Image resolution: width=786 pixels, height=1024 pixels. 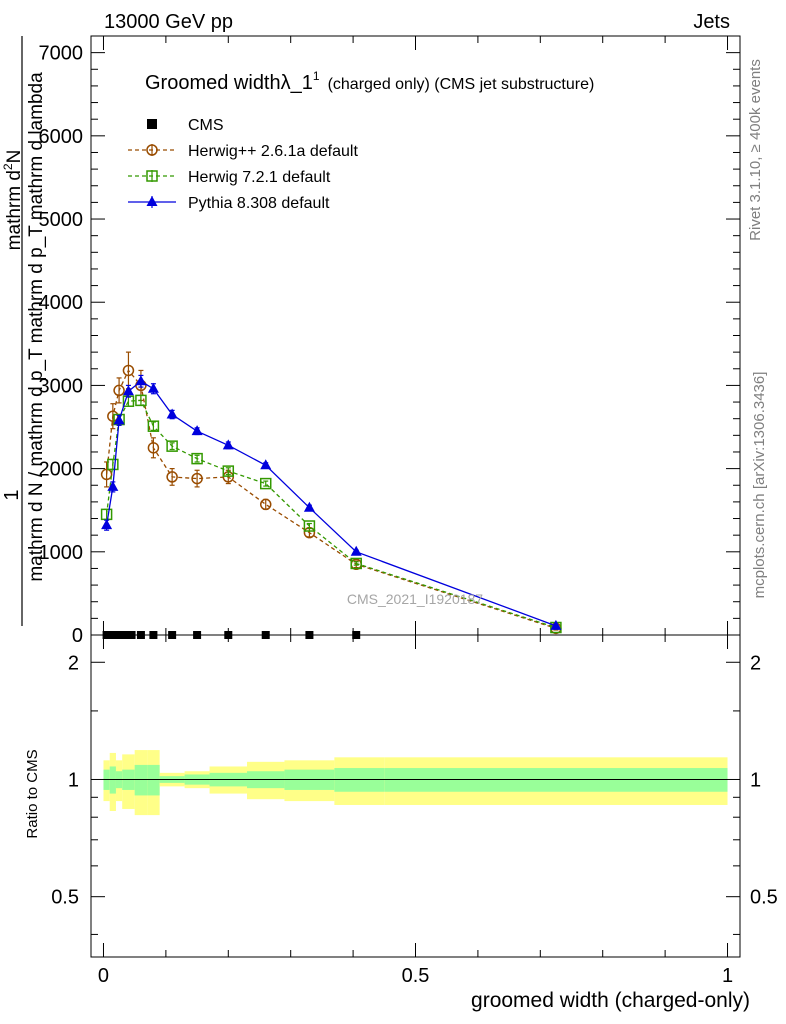 I want to click on y-tick-label: 4000, so click(x=61, y=303).